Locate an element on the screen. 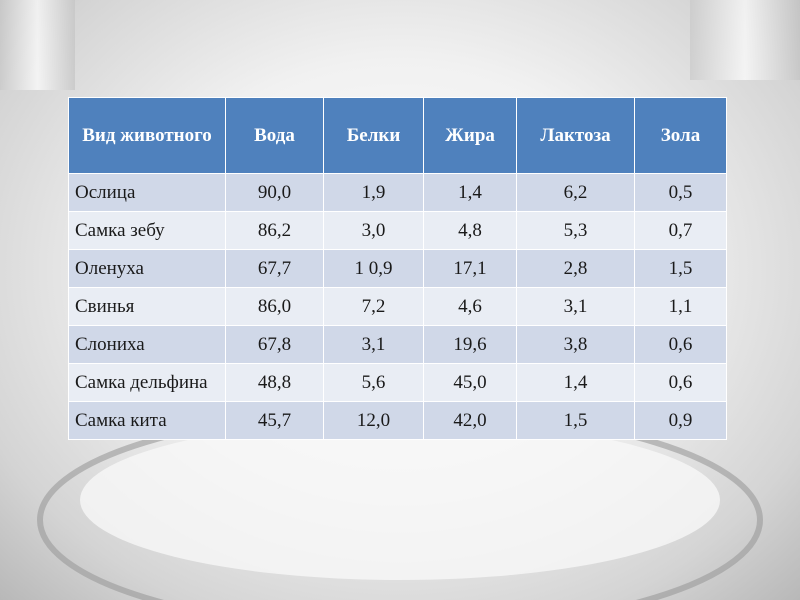 This screenshot has height=600, width=800. value-cell: 67,8 is located at coordinates (274, 344).